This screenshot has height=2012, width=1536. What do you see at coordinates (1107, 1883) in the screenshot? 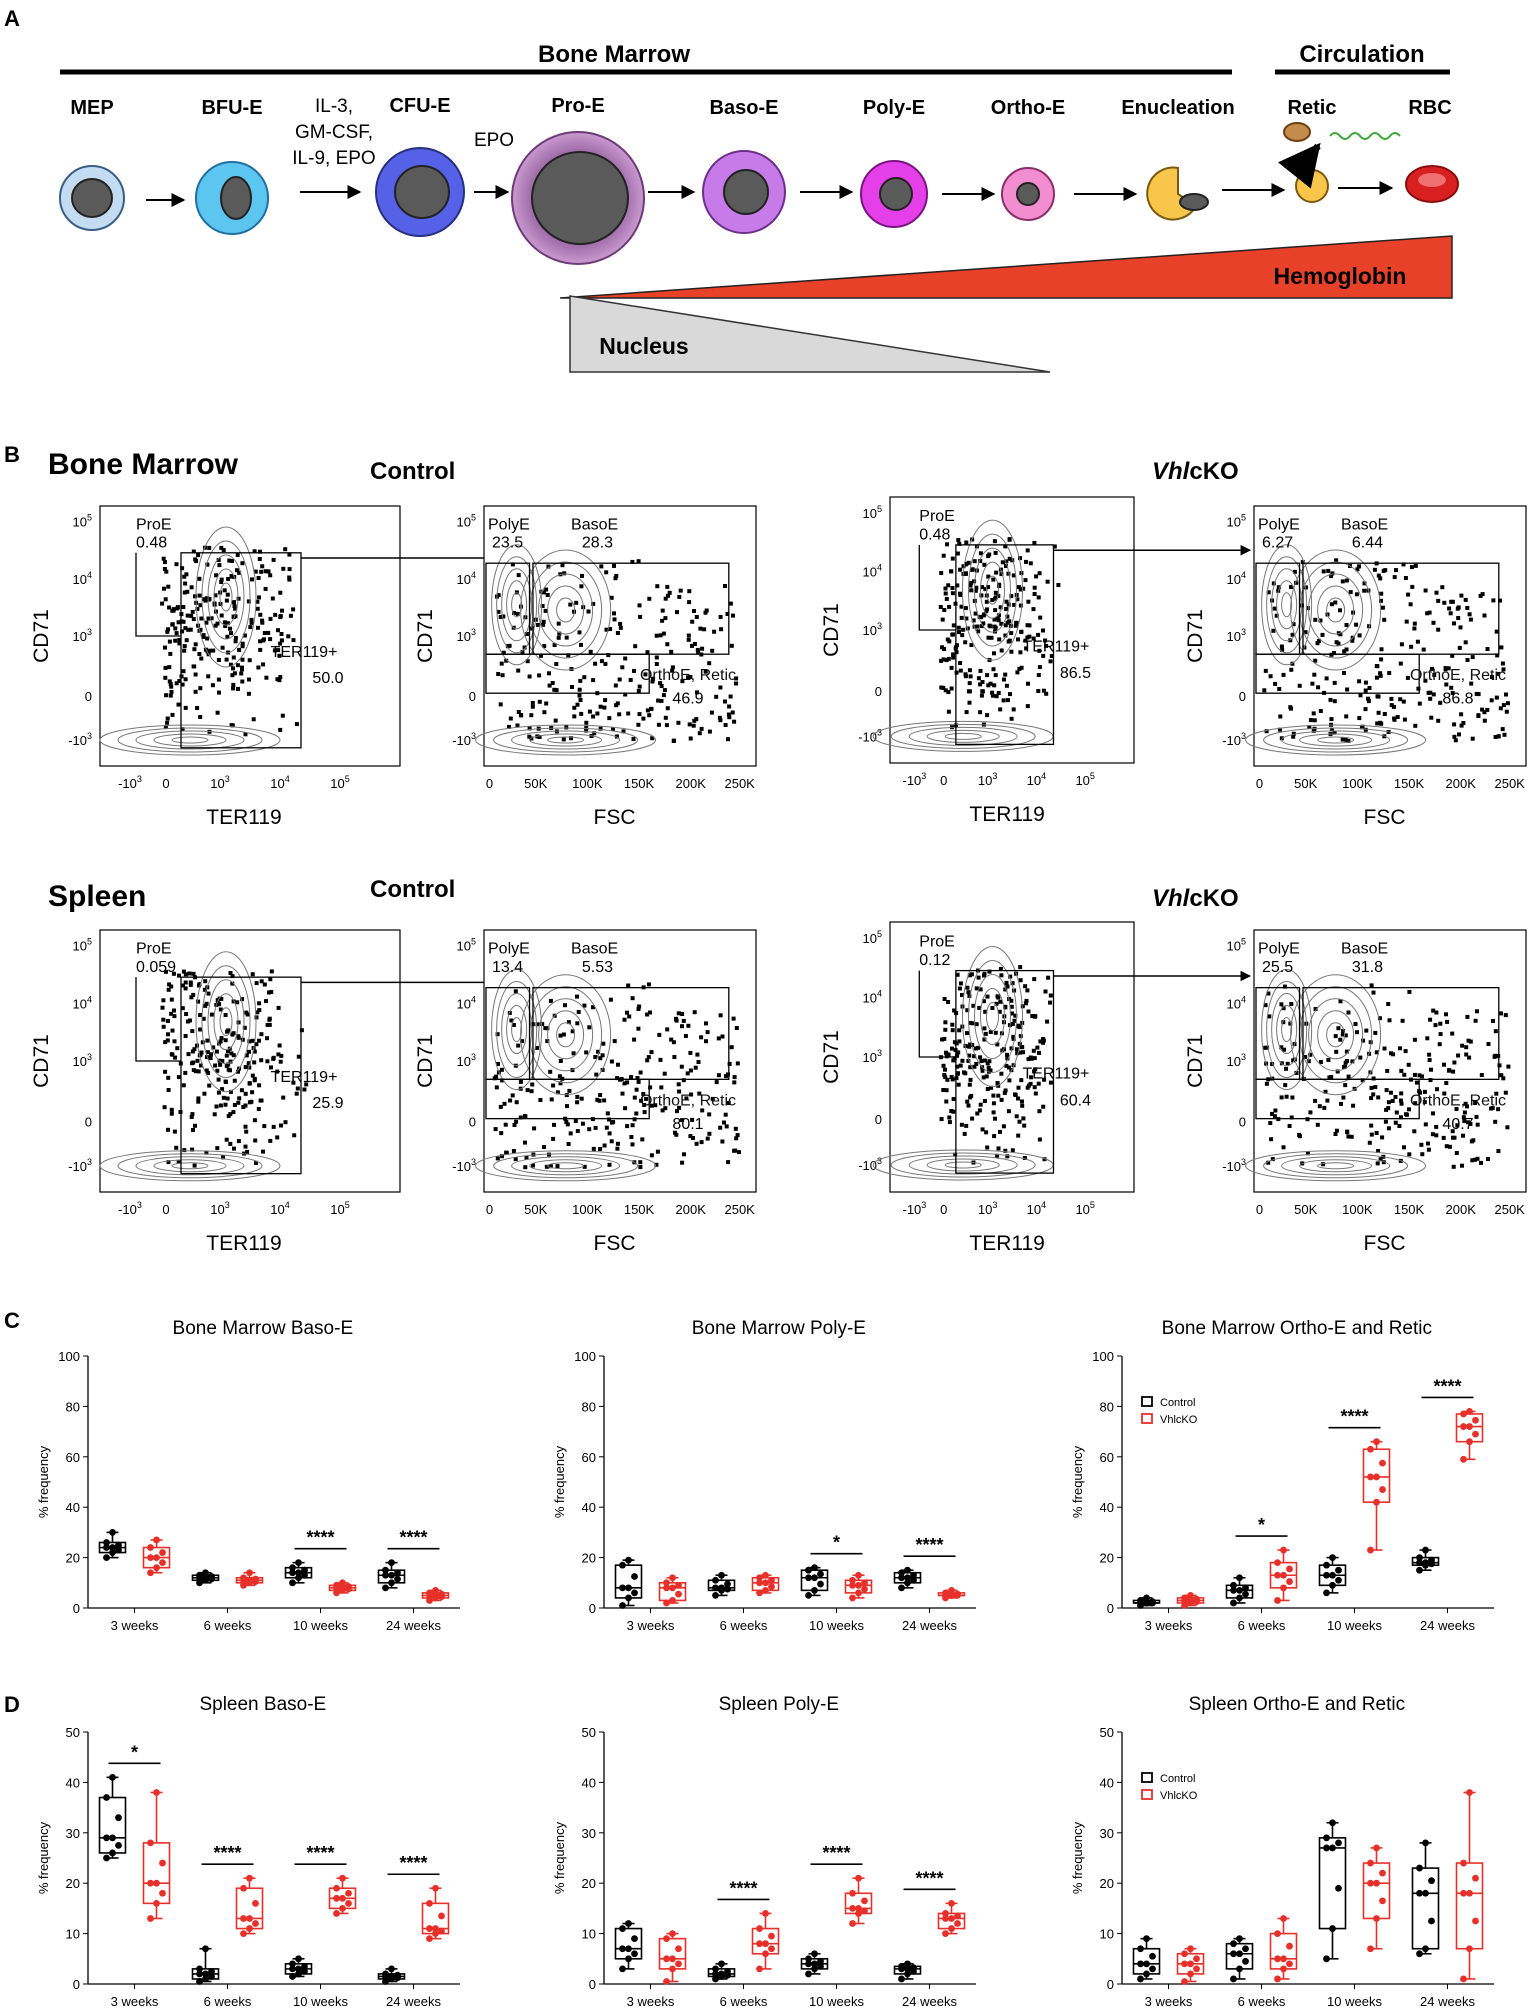
I see `y-tick-label: 20` at bounding box center [1107, 1883].